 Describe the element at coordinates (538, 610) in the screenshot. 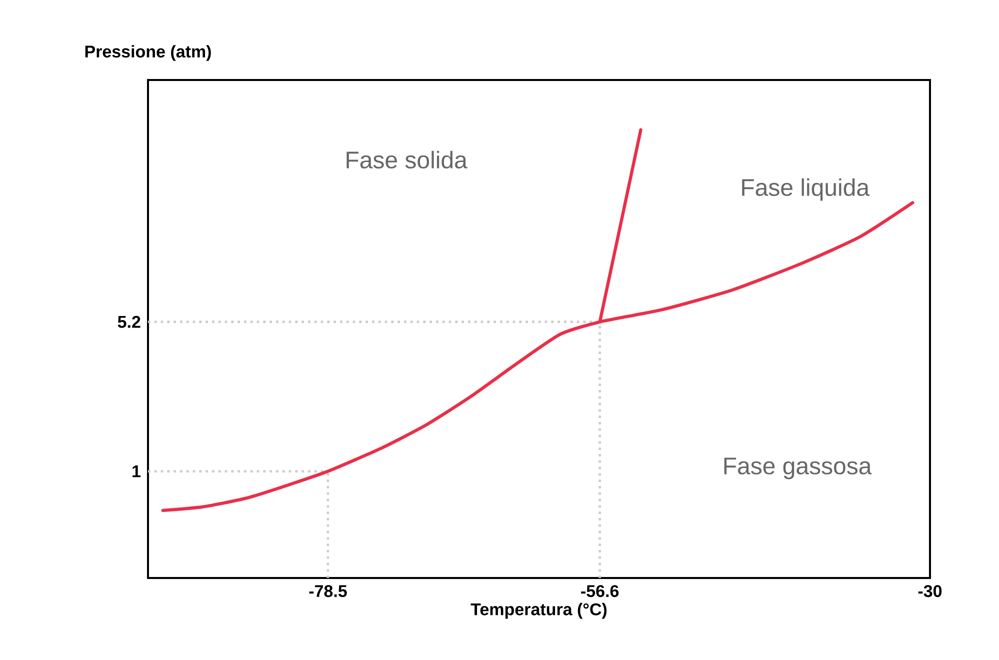

I see `x-axis-title: Temperatura (°C)` at that location.